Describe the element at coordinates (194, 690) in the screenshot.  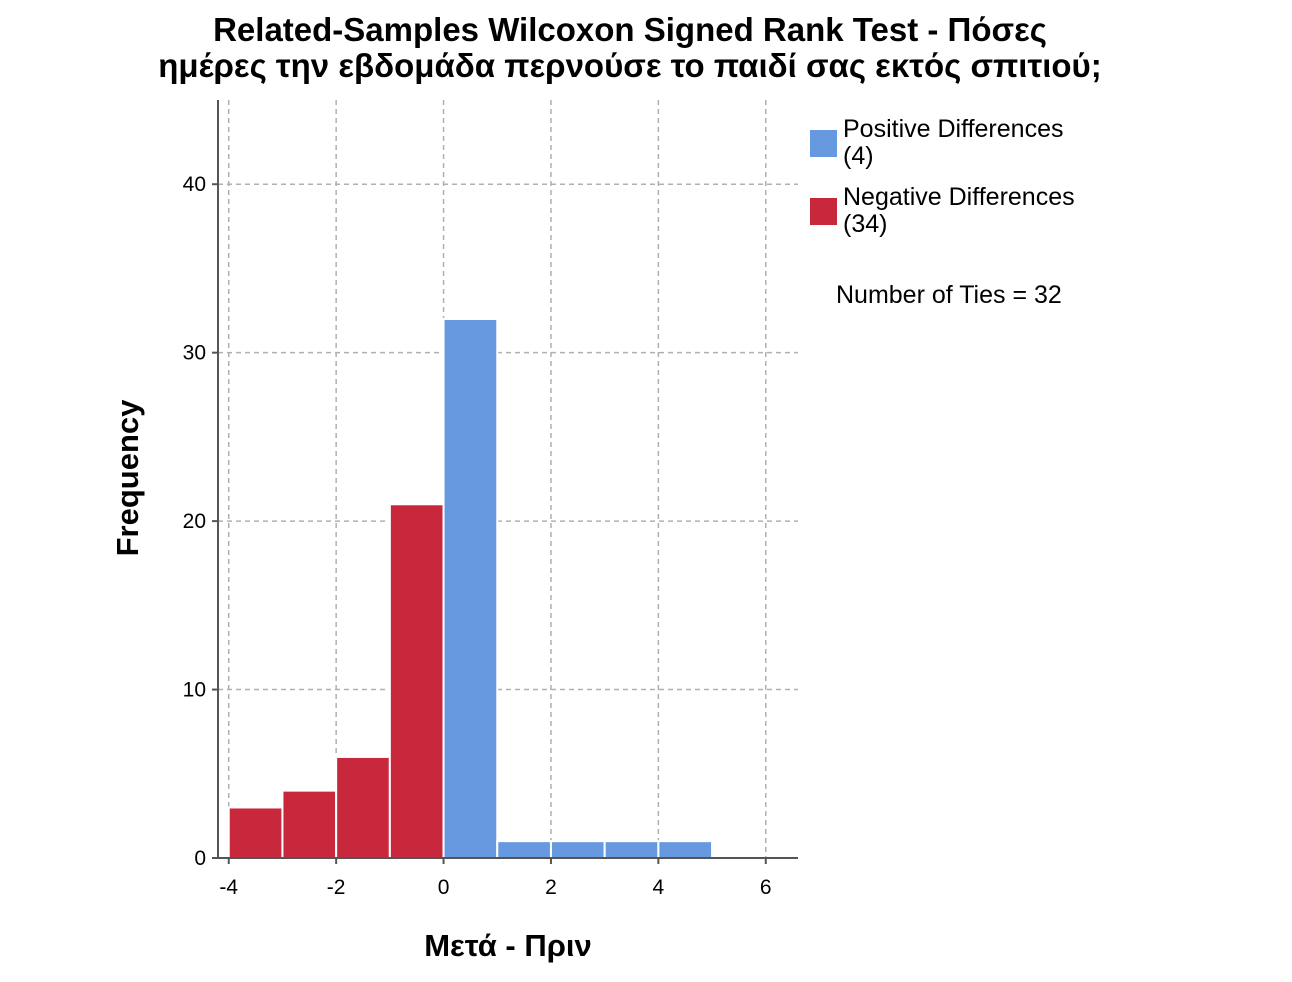
I see `y-tick-label: 10` at that location.